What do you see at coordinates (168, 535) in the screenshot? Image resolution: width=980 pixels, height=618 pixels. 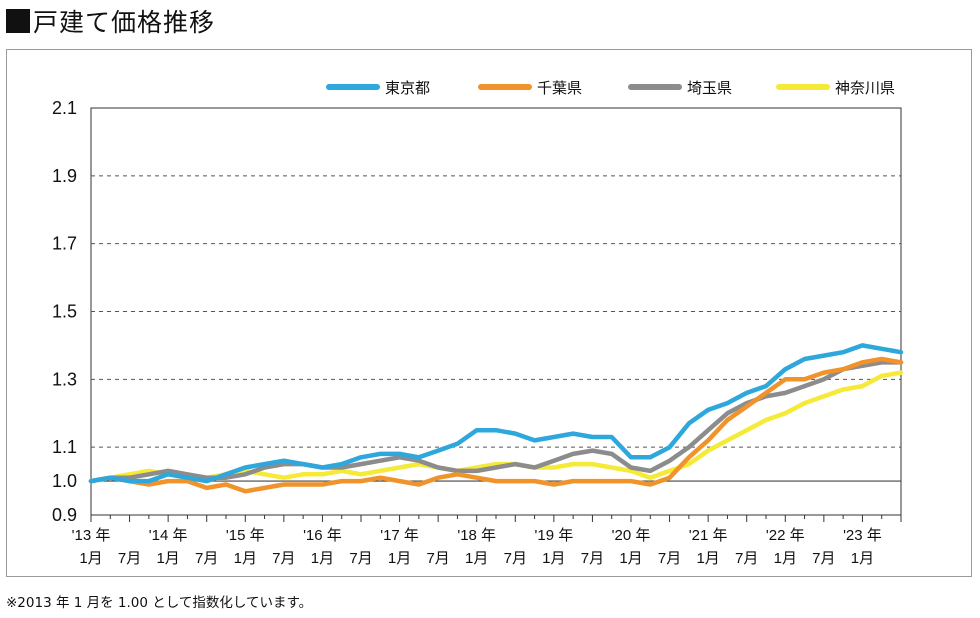 I see `x-year-label: '14 年` at bounding box center [168, 535].